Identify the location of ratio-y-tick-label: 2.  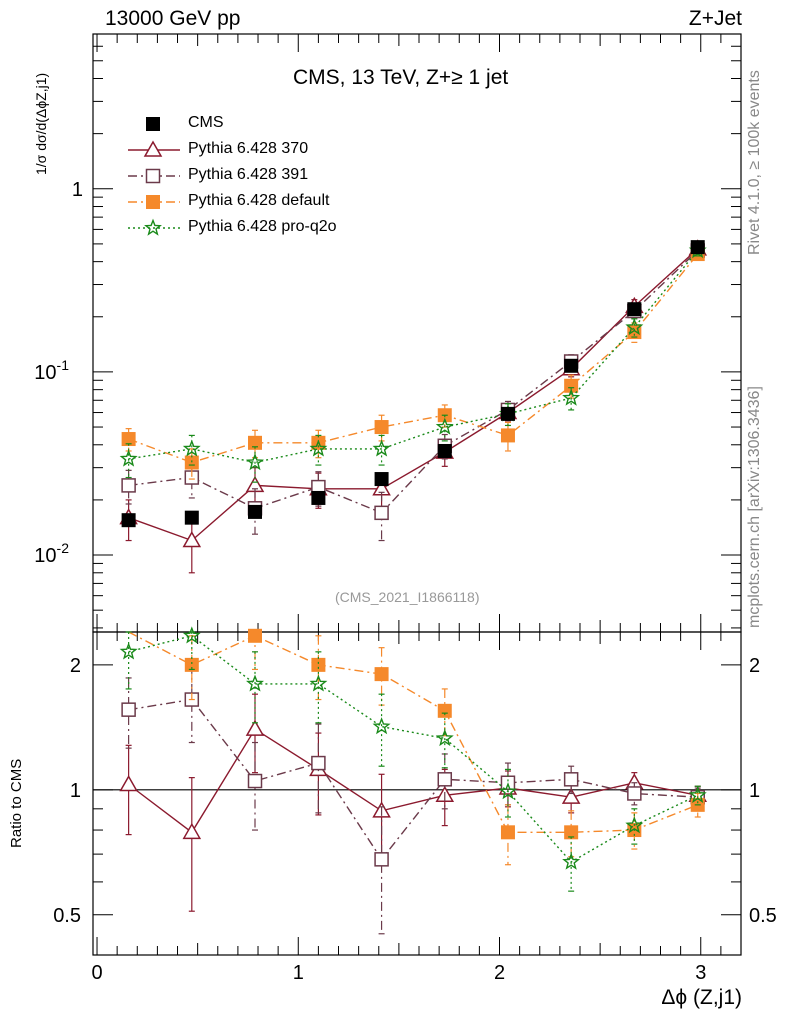
(75, 666).